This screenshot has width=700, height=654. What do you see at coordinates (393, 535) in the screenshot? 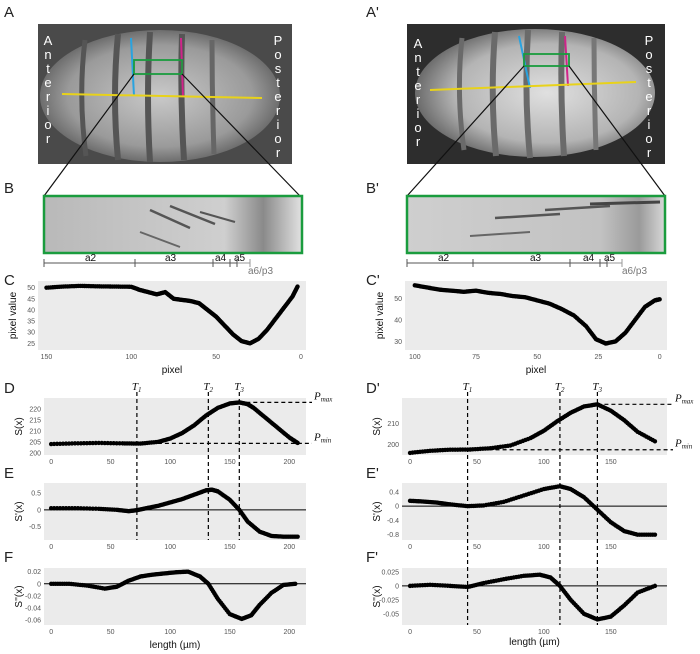
I see `y-tick-label: -0.8` at bounding box center [393, 535].